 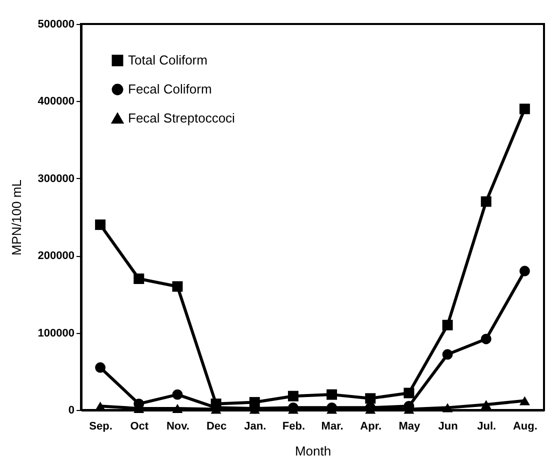 I want to click on x-tick-label: Jan., so click(x=255, y=426).